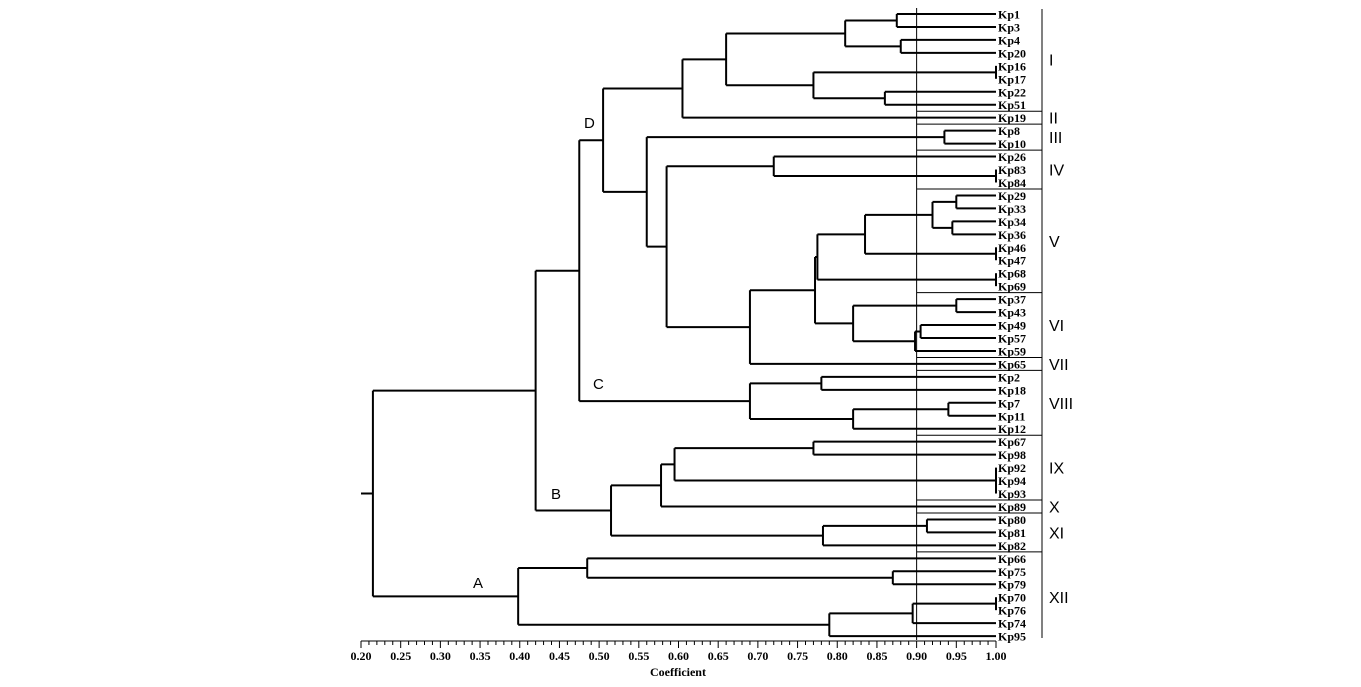  I want to click on leaf-label: Kp68, so click(1012, 274).